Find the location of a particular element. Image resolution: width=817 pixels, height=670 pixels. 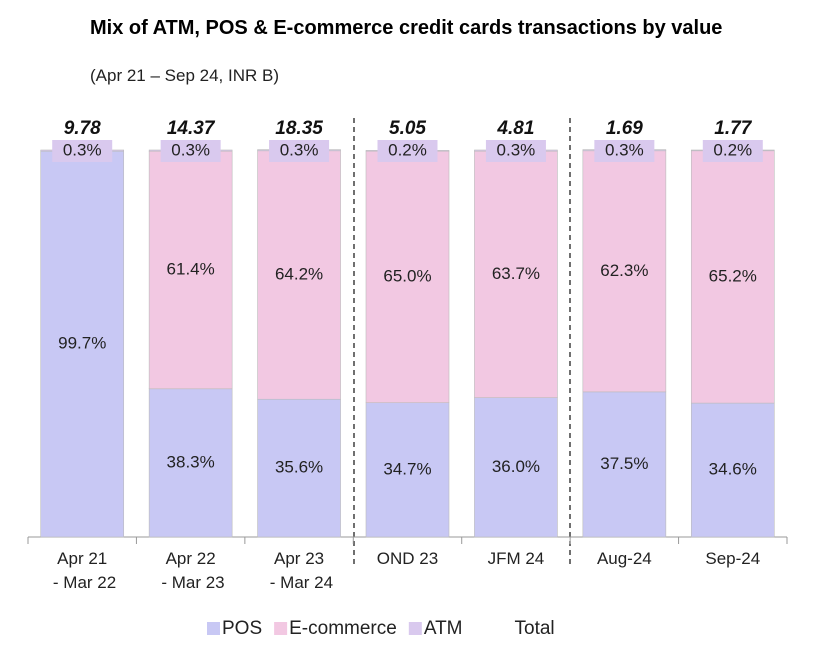

data-label: 37.5% is located at coordinates (624, 463).